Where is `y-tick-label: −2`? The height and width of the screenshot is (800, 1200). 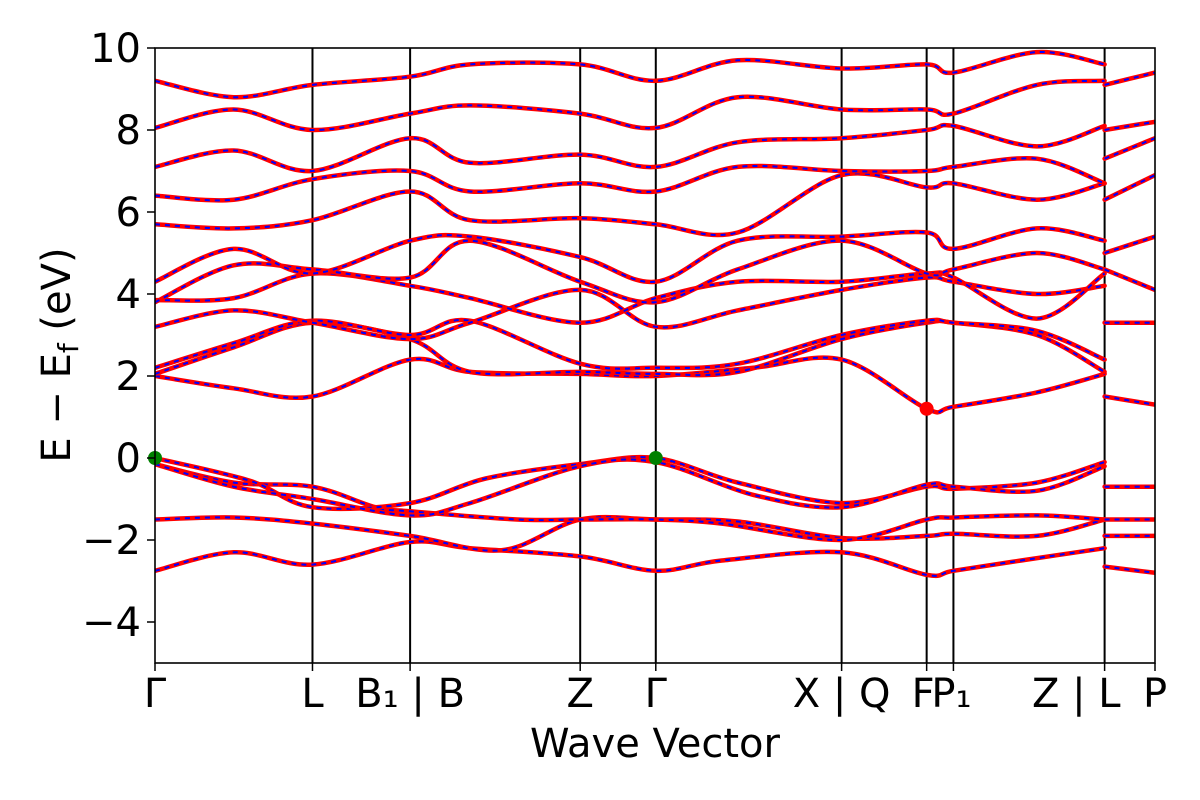 y-tick-label: −2 is located at coordinates (111, 541).